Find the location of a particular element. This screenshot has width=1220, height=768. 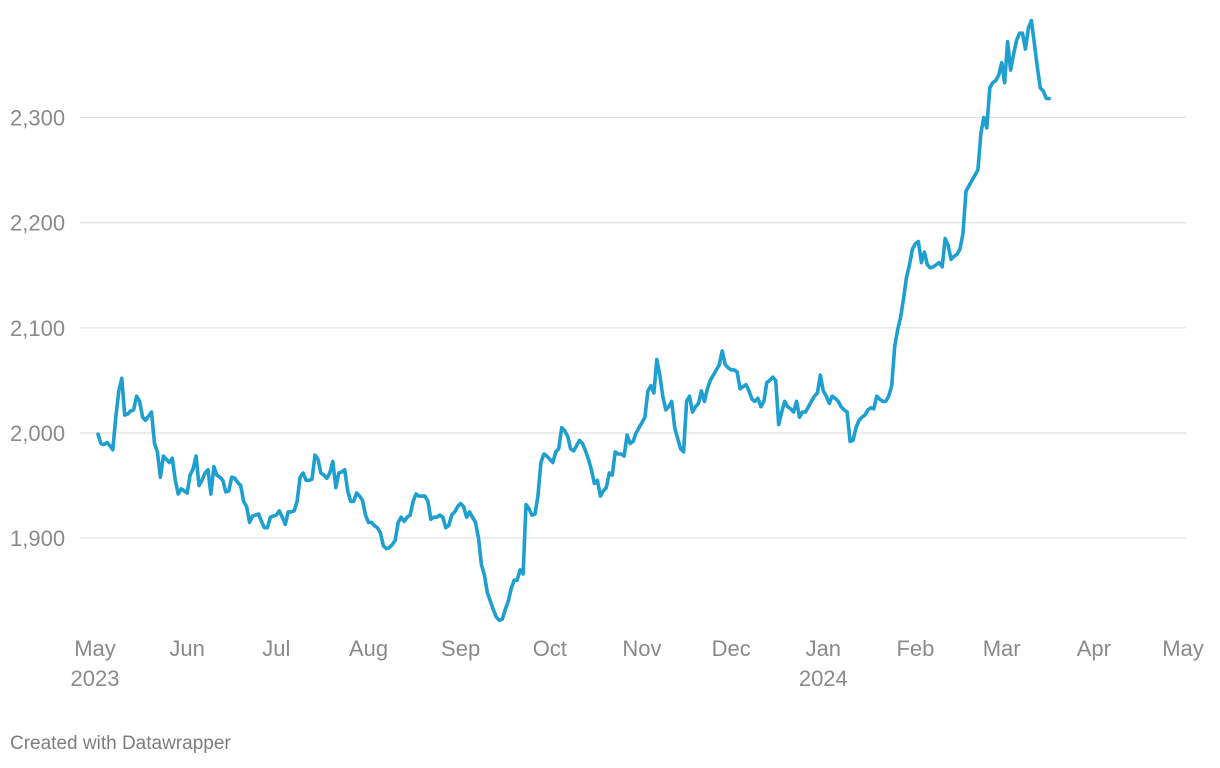

x-tick-label: Jul is located at coordinates (276, 648).